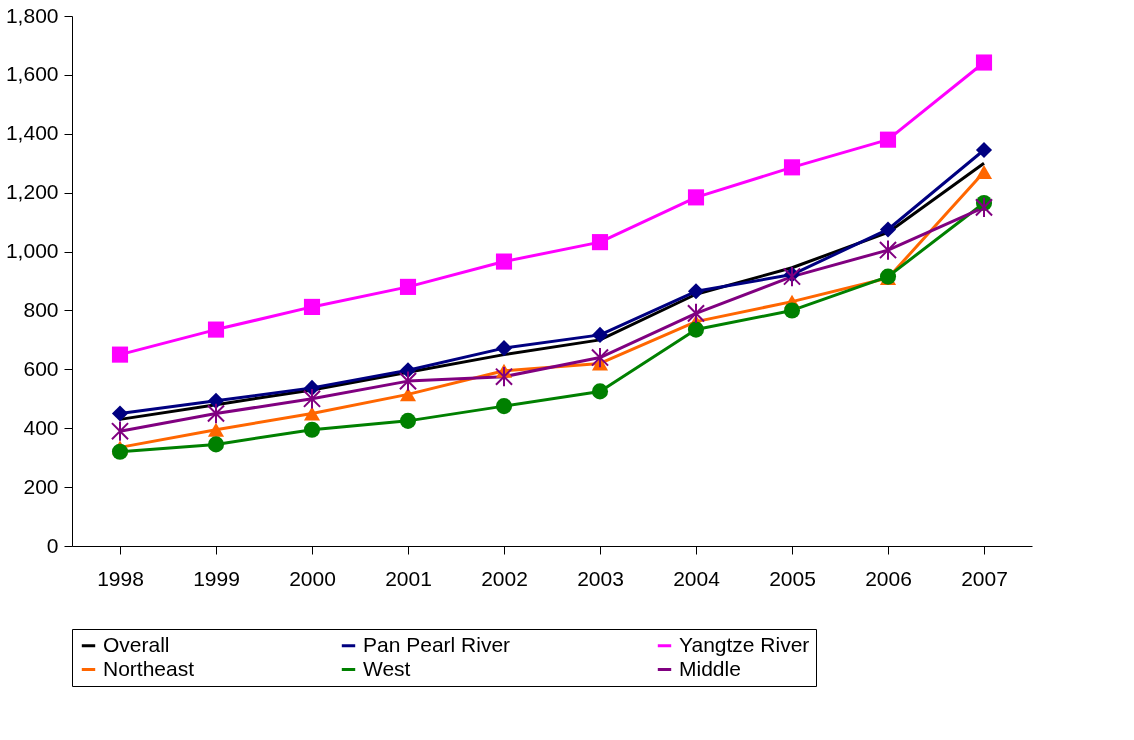 This screenshot has width=1134, height=740. Describe the element at coordinates (32, 133) in the screenshot. I see `y-tick-label: 1,400` at that location.